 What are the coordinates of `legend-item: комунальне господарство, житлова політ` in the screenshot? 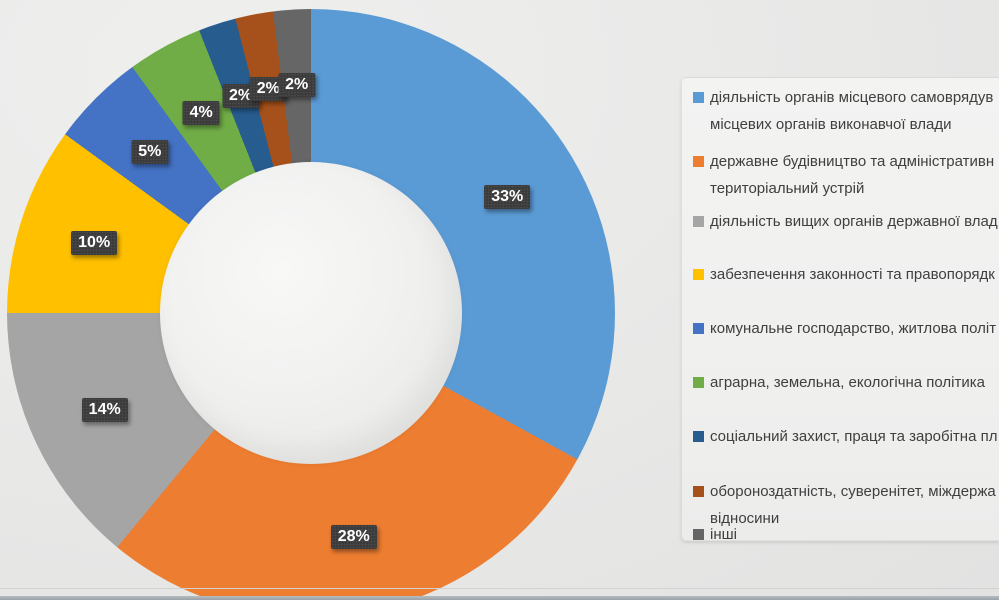 It's located at (846, 328).